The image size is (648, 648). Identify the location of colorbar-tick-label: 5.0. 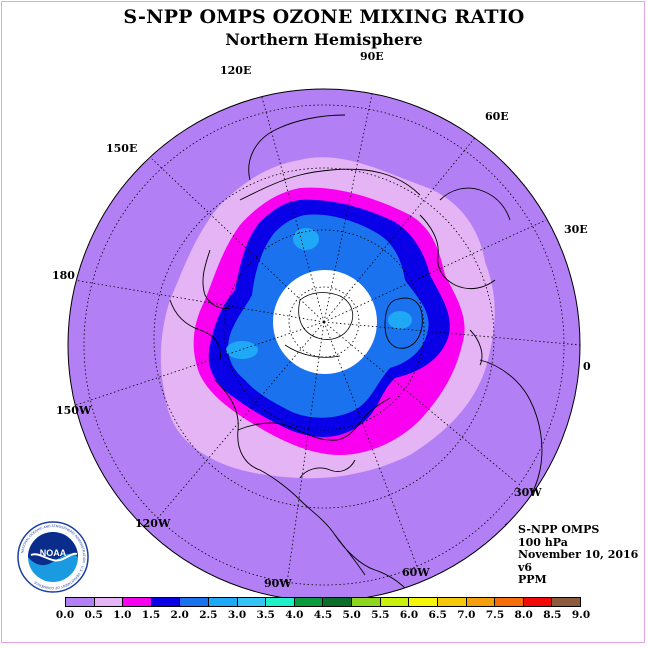
(351, 615).